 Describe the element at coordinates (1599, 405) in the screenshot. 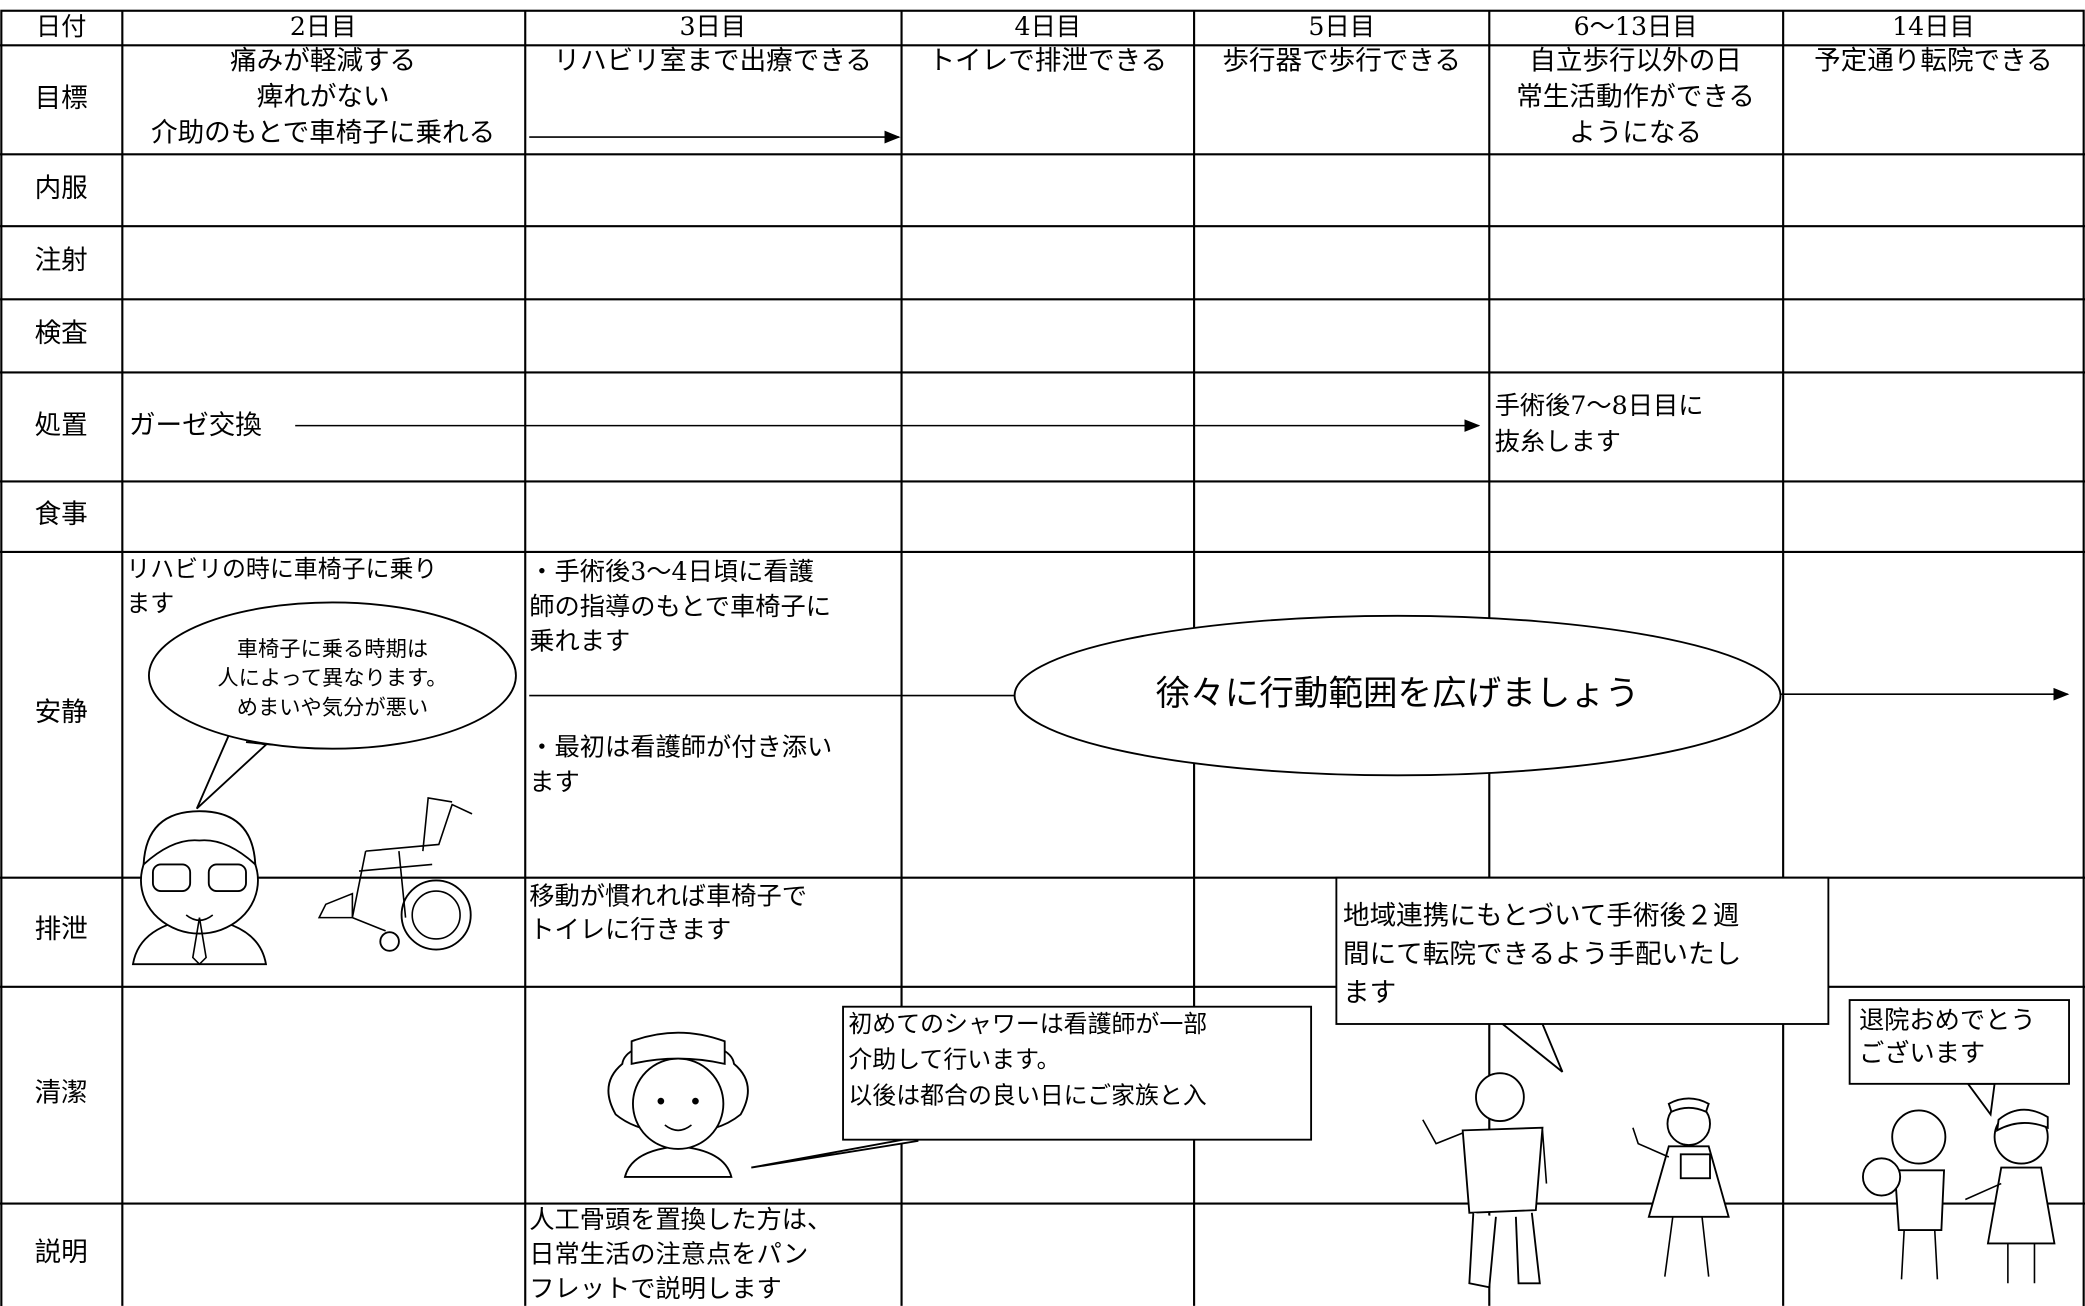

I see `note: 手術後7〜8日目に` at that location.